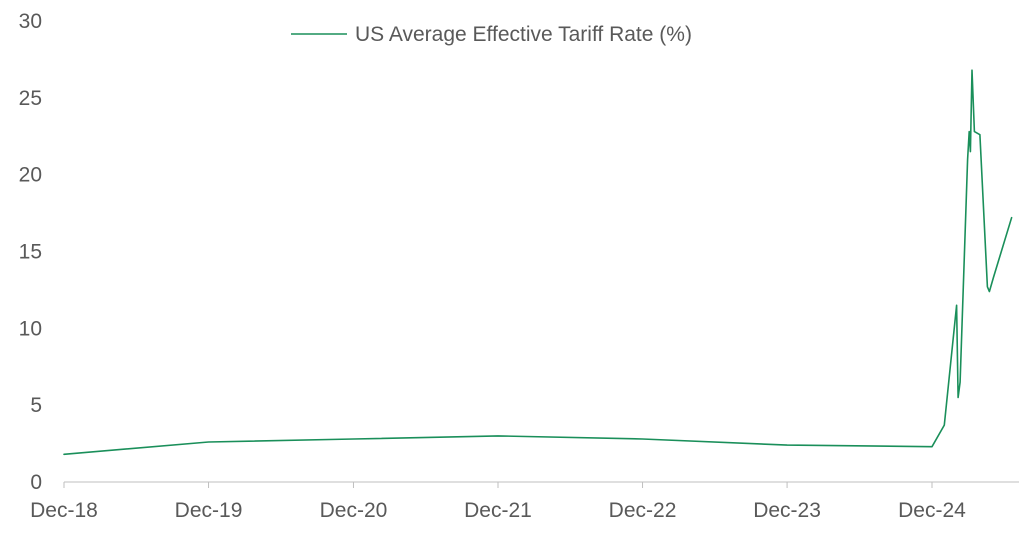 Image resolution: width=1029 pixels, height=542 pixels. I want to click on x-tick-label: Dec-23, so click(787, 510).